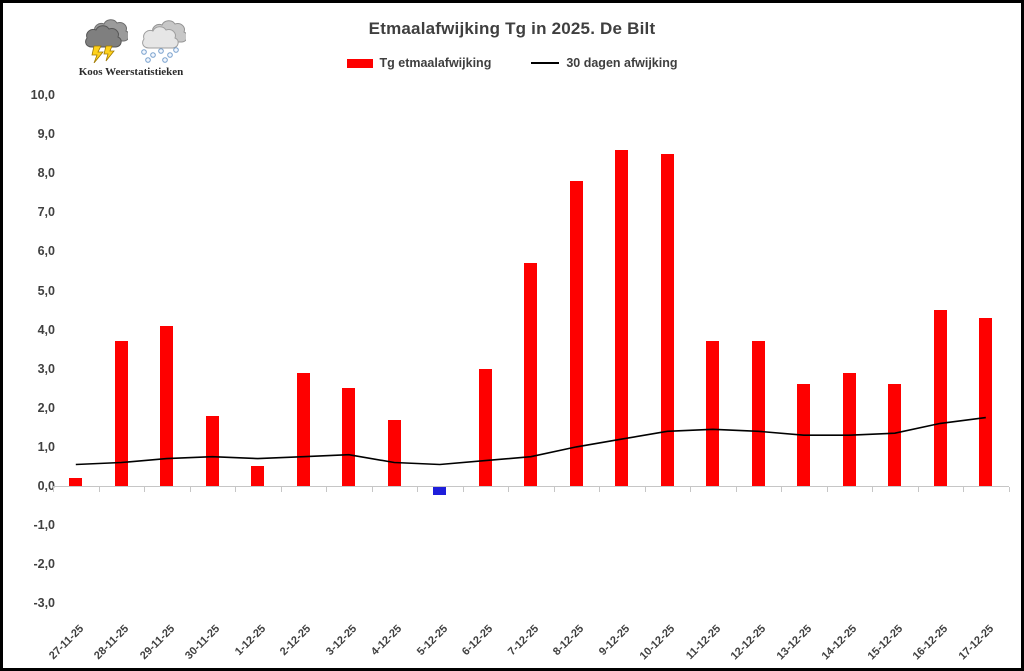  What do you see at coordinates (106, 41) in the screenshot?
I see `storm-cloud-icon` at bounding box center [106, 41].